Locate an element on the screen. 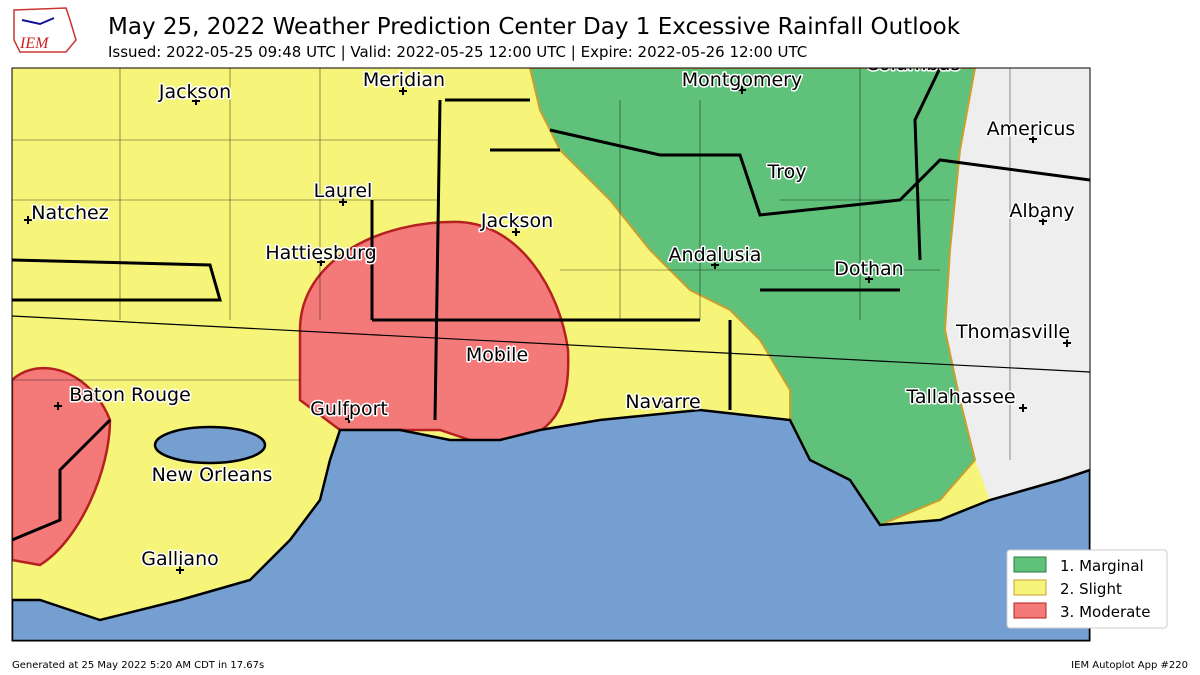 This screenshot has width=1200, height=675. legend: 1. Marginal 2. Slight 3. Moderate is located at coordinates (1087, 589).